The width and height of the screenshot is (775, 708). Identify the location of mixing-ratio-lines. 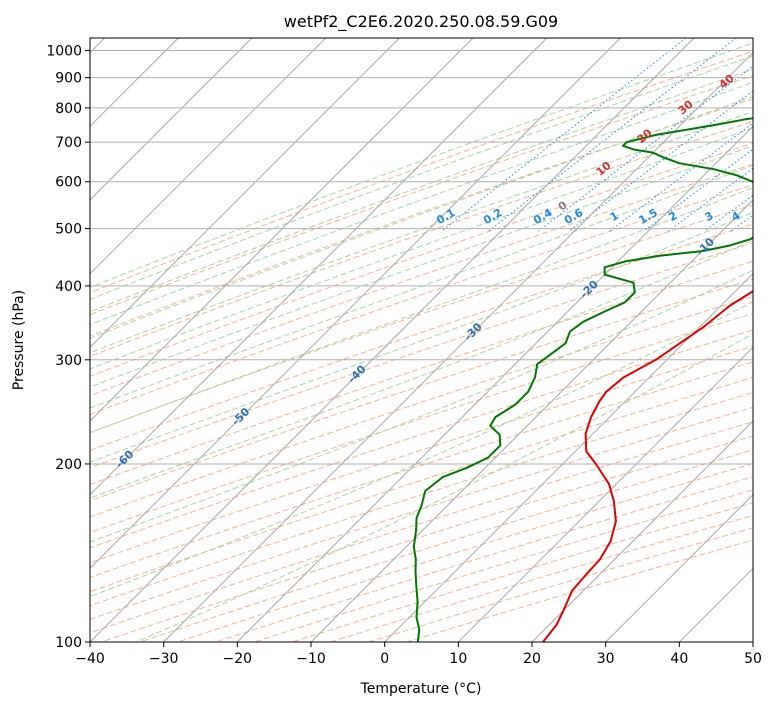
(608, 135).